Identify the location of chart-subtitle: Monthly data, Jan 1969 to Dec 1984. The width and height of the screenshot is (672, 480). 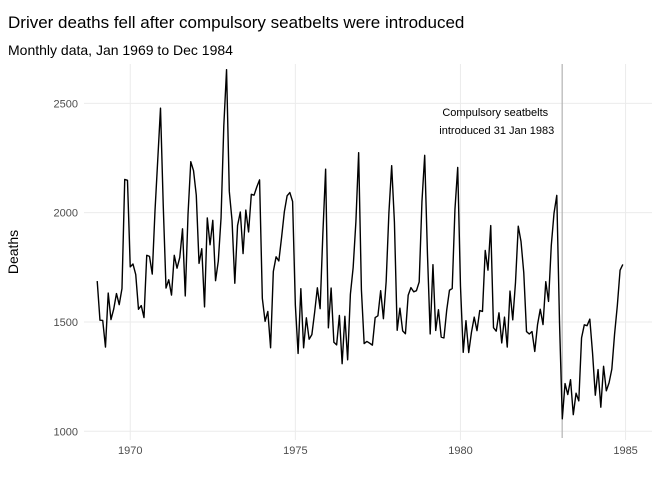
(120, 50).